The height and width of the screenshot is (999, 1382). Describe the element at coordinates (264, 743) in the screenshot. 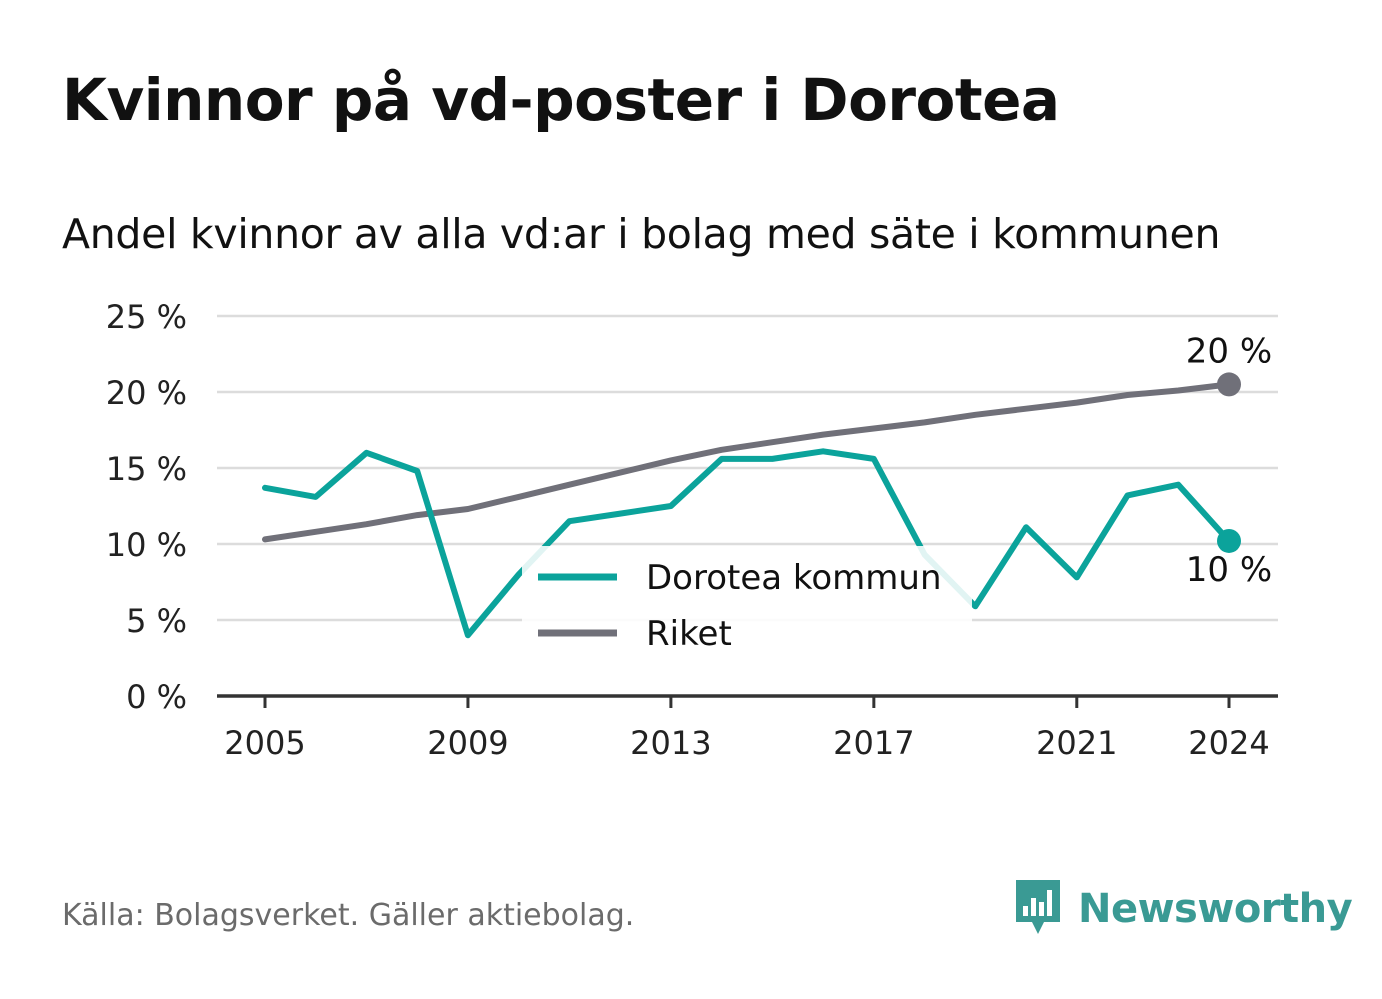

I see `x-tick-label: 2005` at that location.